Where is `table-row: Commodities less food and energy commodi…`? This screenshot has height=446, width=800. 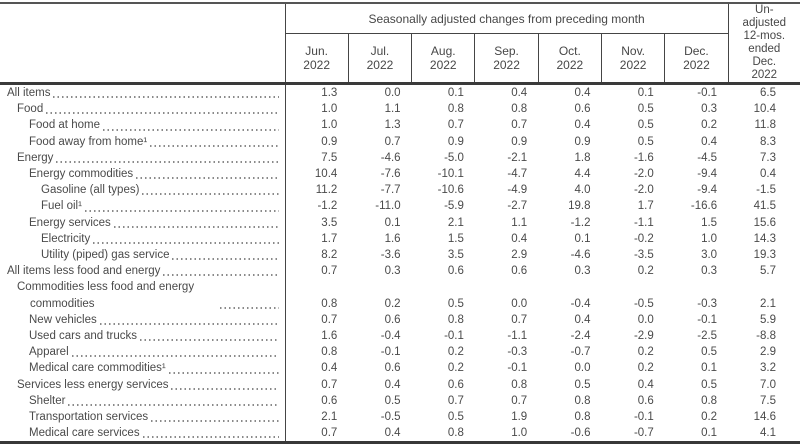 table-row: Commodities less food and energy commodi… is located at coordinates (400, 295).